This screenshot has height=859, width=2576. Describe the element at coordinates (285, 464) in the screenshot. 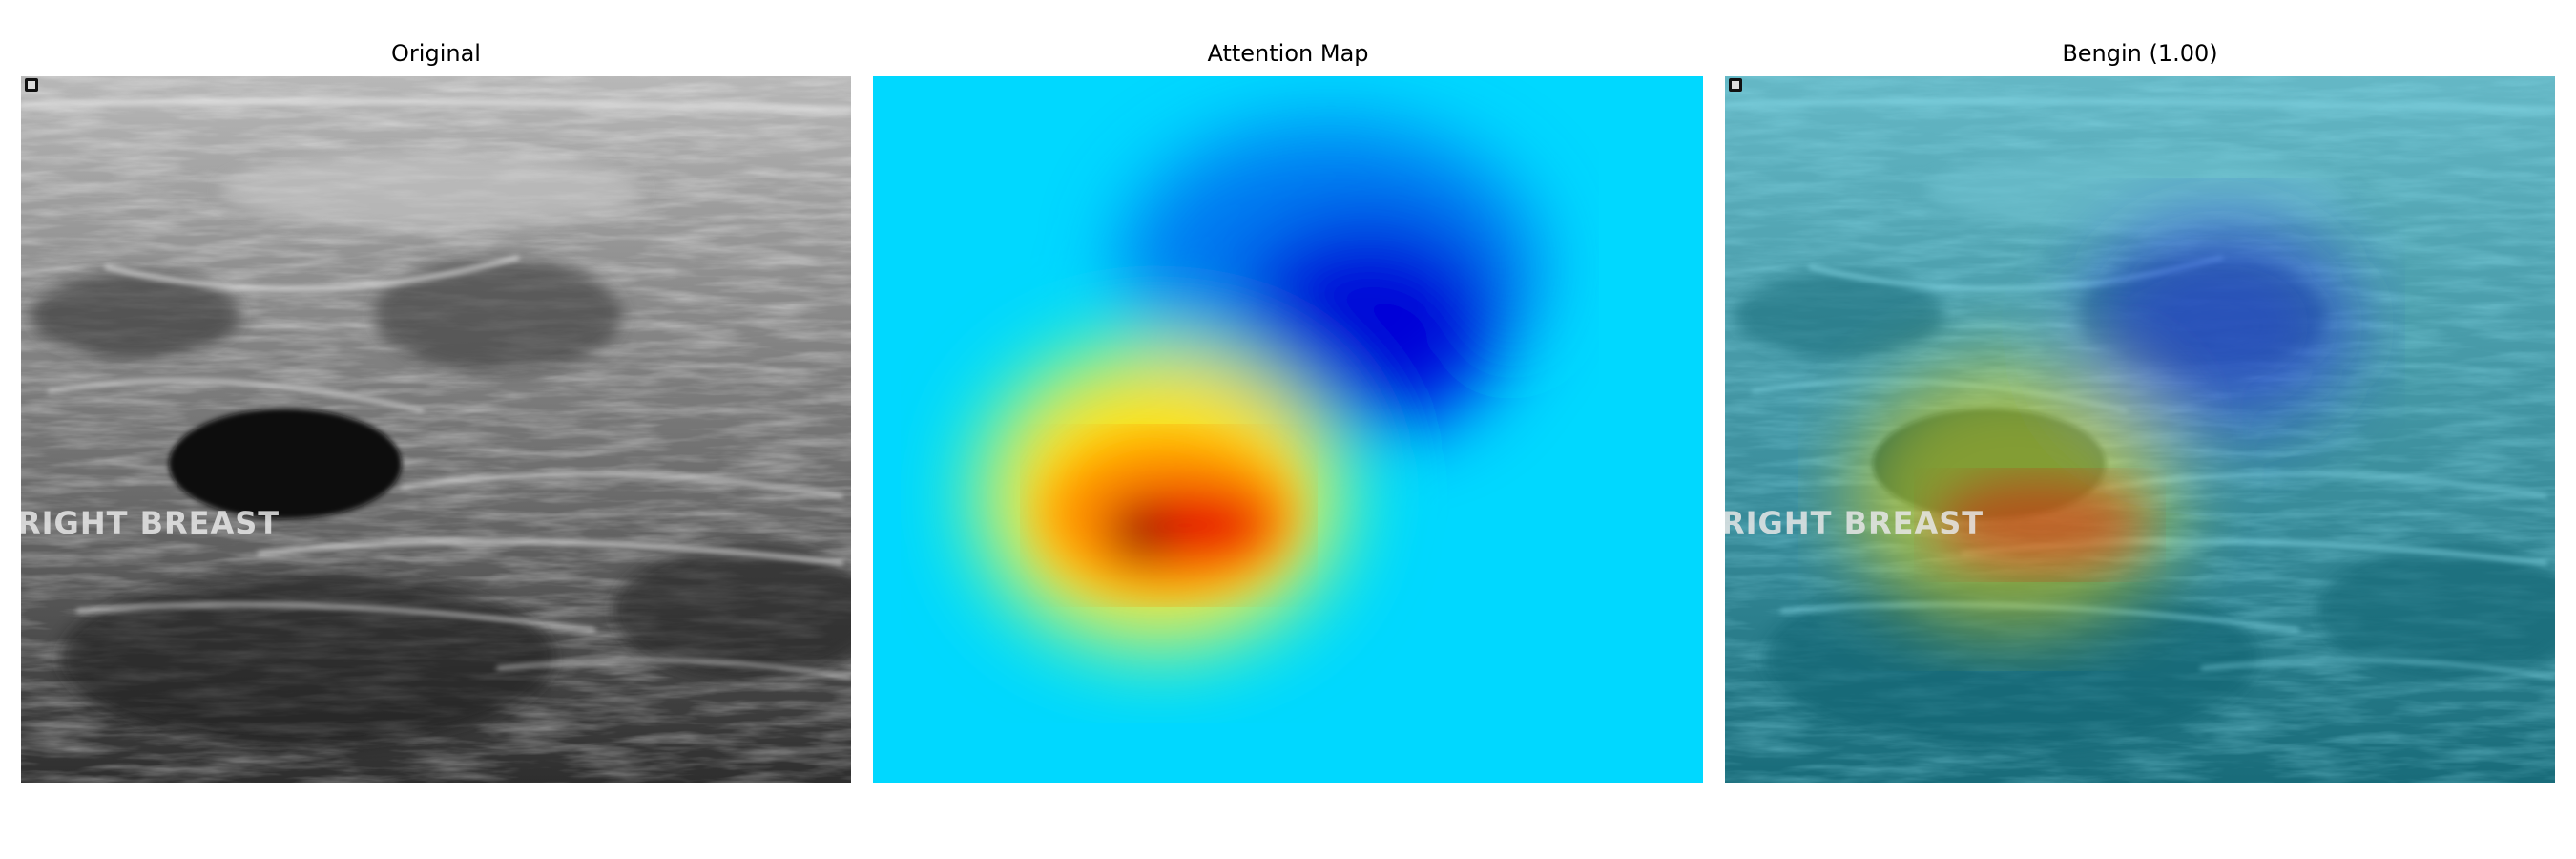

I see `dark-lesion` at that location.